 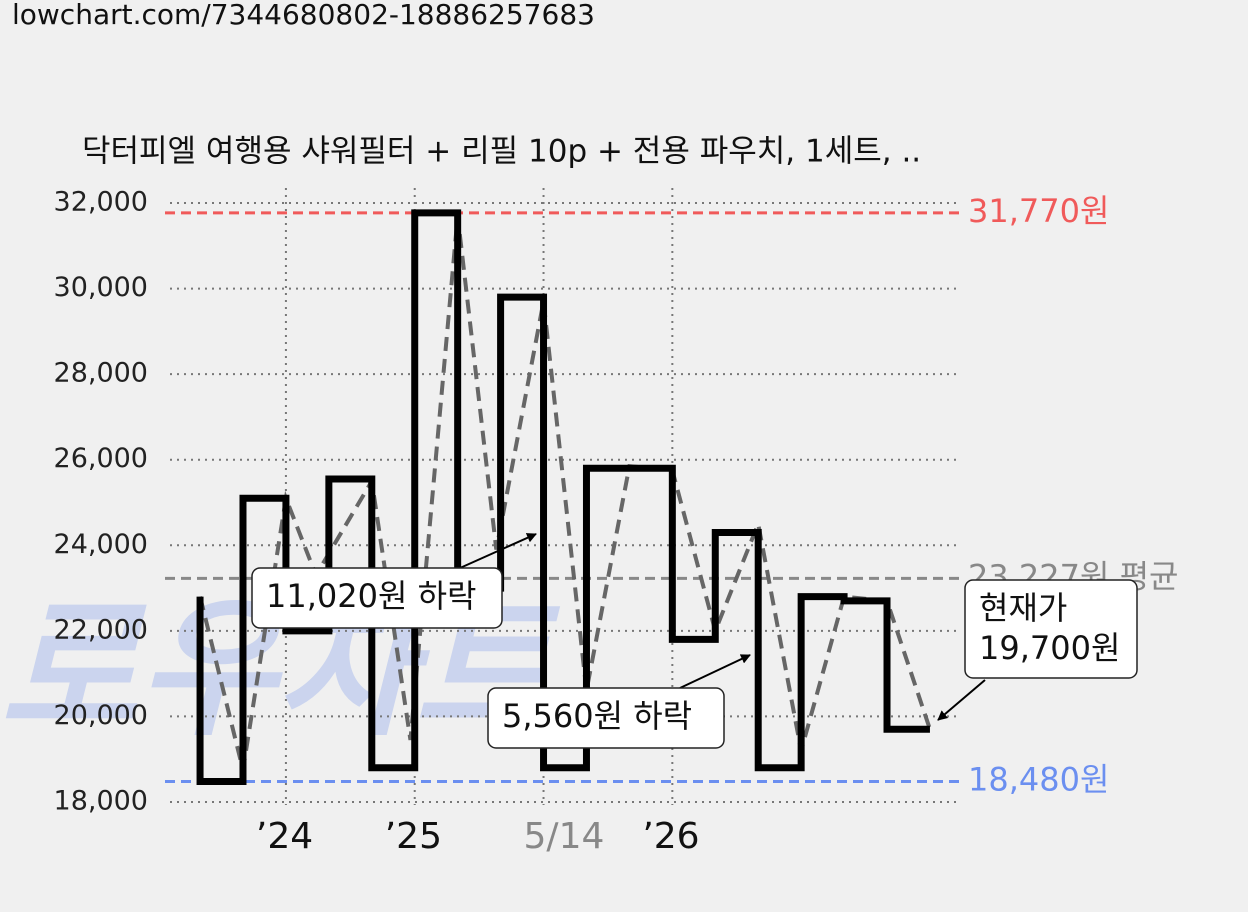 I want to click on y-tick-label: 18,000, so click(x=101, y=801).